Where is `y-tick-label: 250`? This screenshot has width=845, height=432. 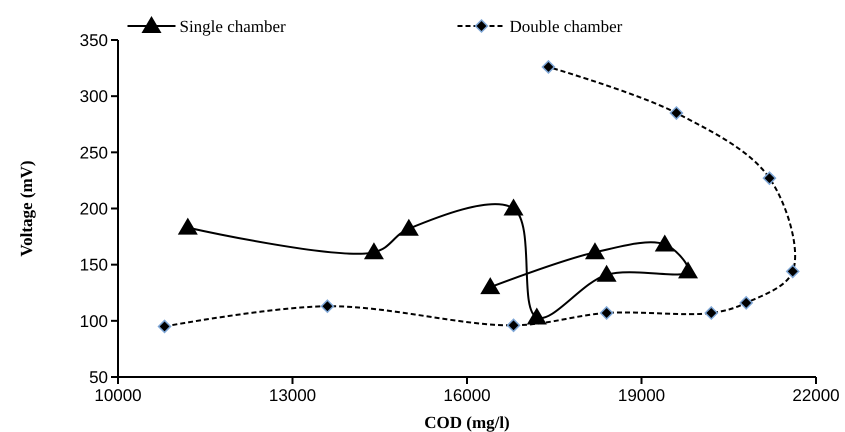
y-tick-label: 250 is located at coordinates (94, 152).